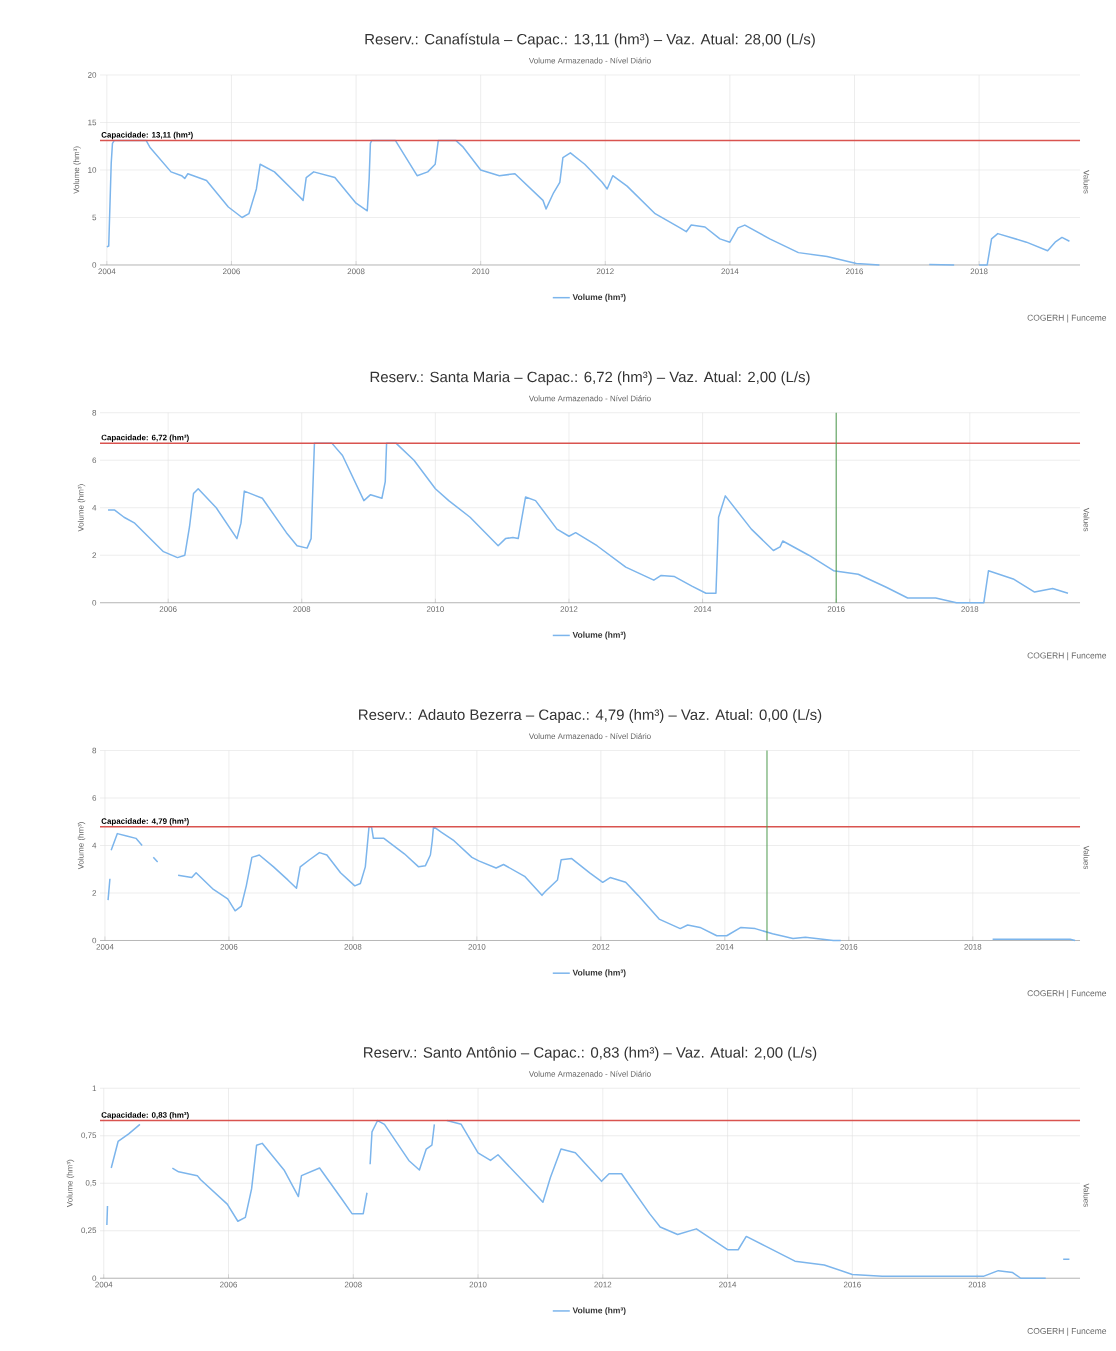 The height and width of the screenshot is (1351, 1116). What do you see at coordinates (590, 1053) in the screenshot?
I see `chart-title: Reserv.: Santo Antônio – Capac.: 0,83 (hm³) – Vaz. Atual: 2,00 (L/s)` at bounding box center [590, 1053].